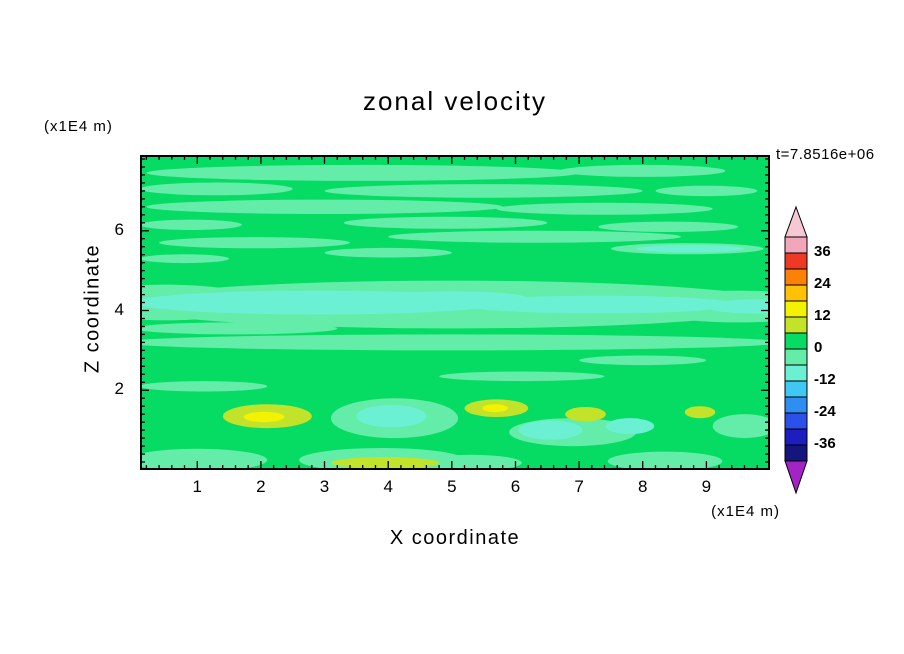 This screenshot has height=654, width=904. I want to click on timestamp-label: t=7.8516e+06, so click(825, 154).